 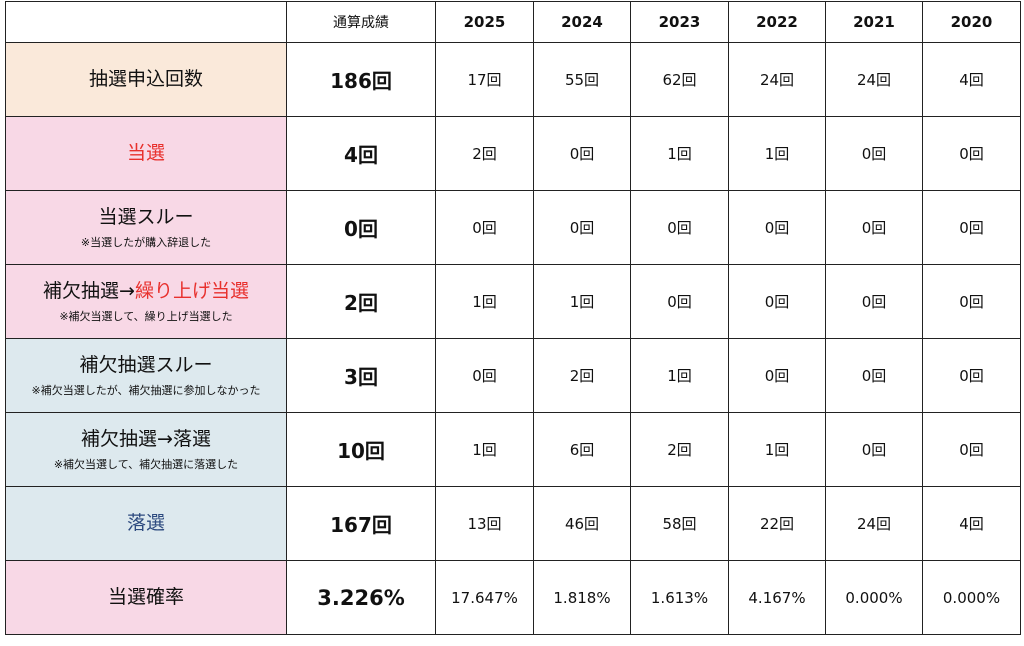 I want to click on total-cell: 10回, so click(x=361, y=449).